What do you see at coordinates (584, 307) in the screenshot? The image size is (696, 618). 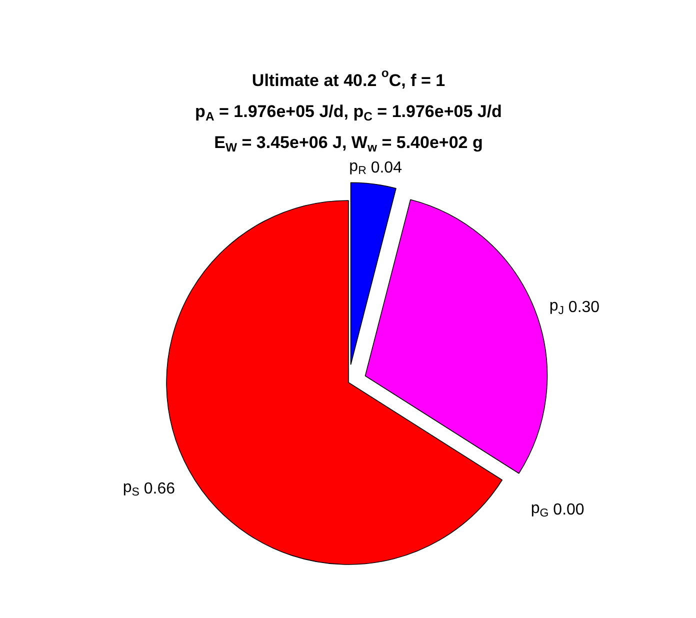 I see `data-label: 0.30` at bounding box center [584, 307].